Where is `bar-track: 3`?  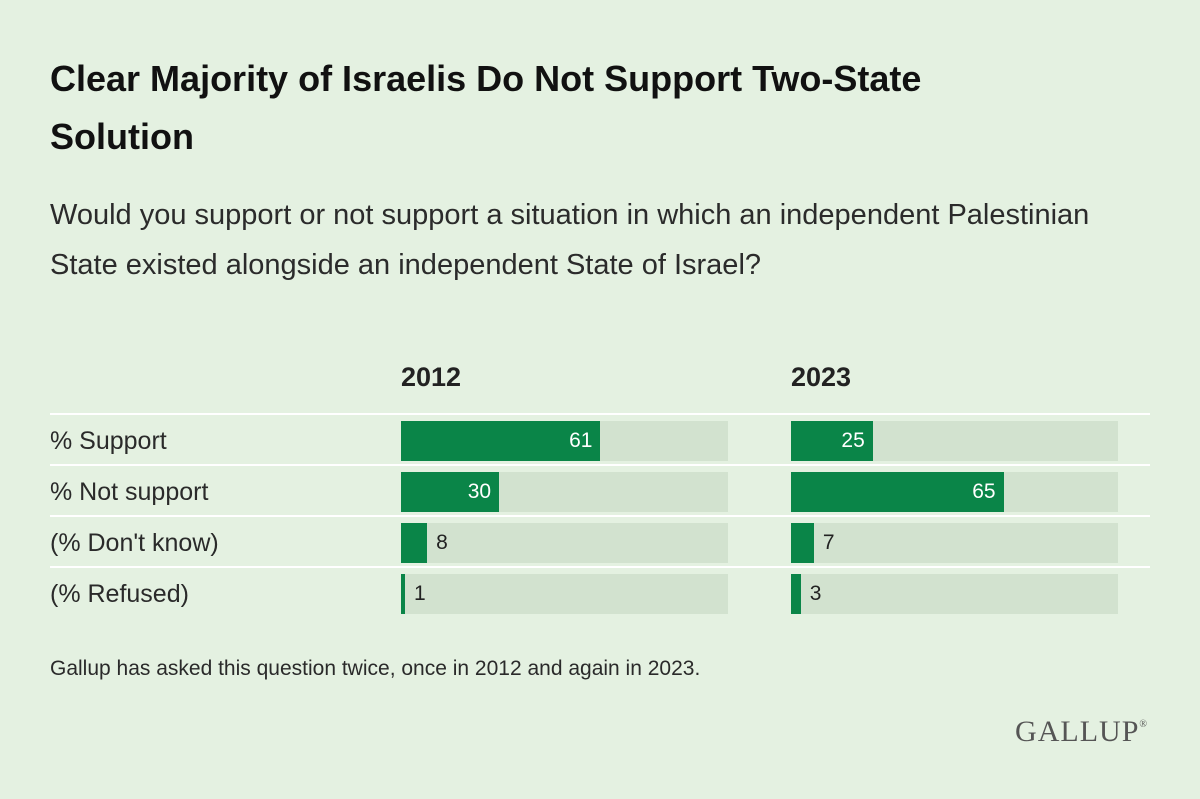 bar-track: 3 is located at coordinates (954, 594).